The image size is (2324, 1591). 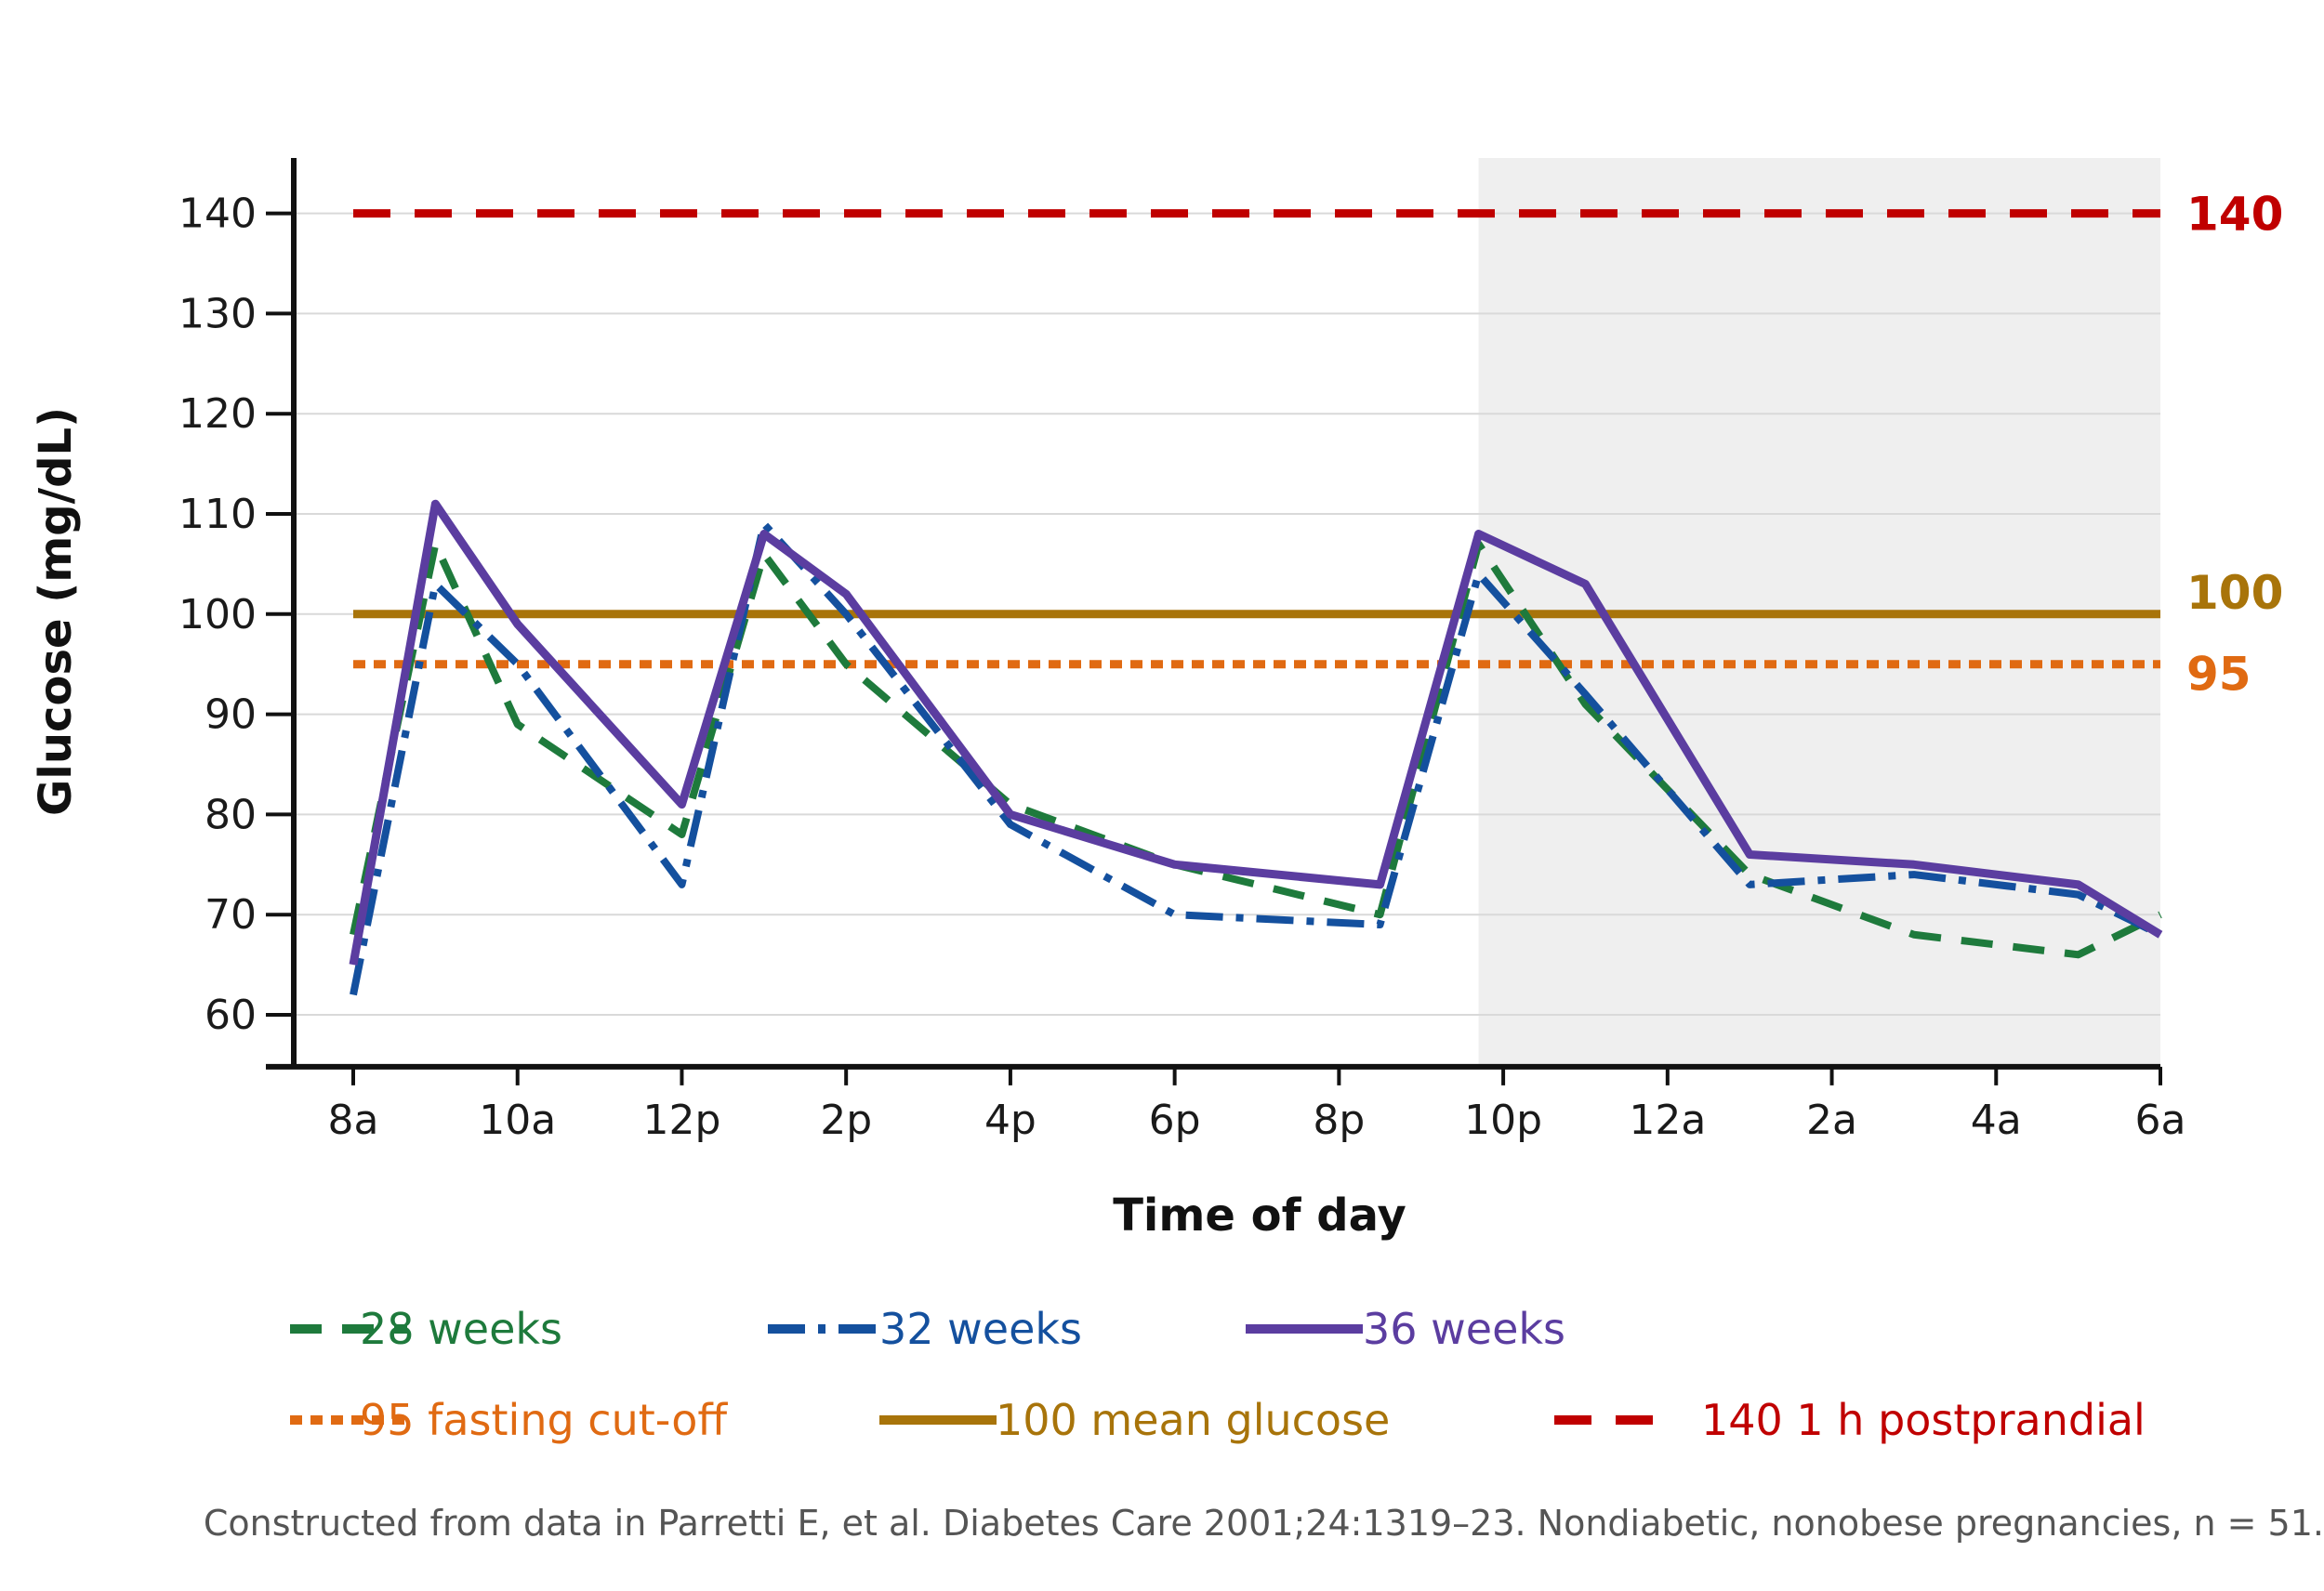 I want to click on x-tick-label: 10a, so click(x=517, y=1120).